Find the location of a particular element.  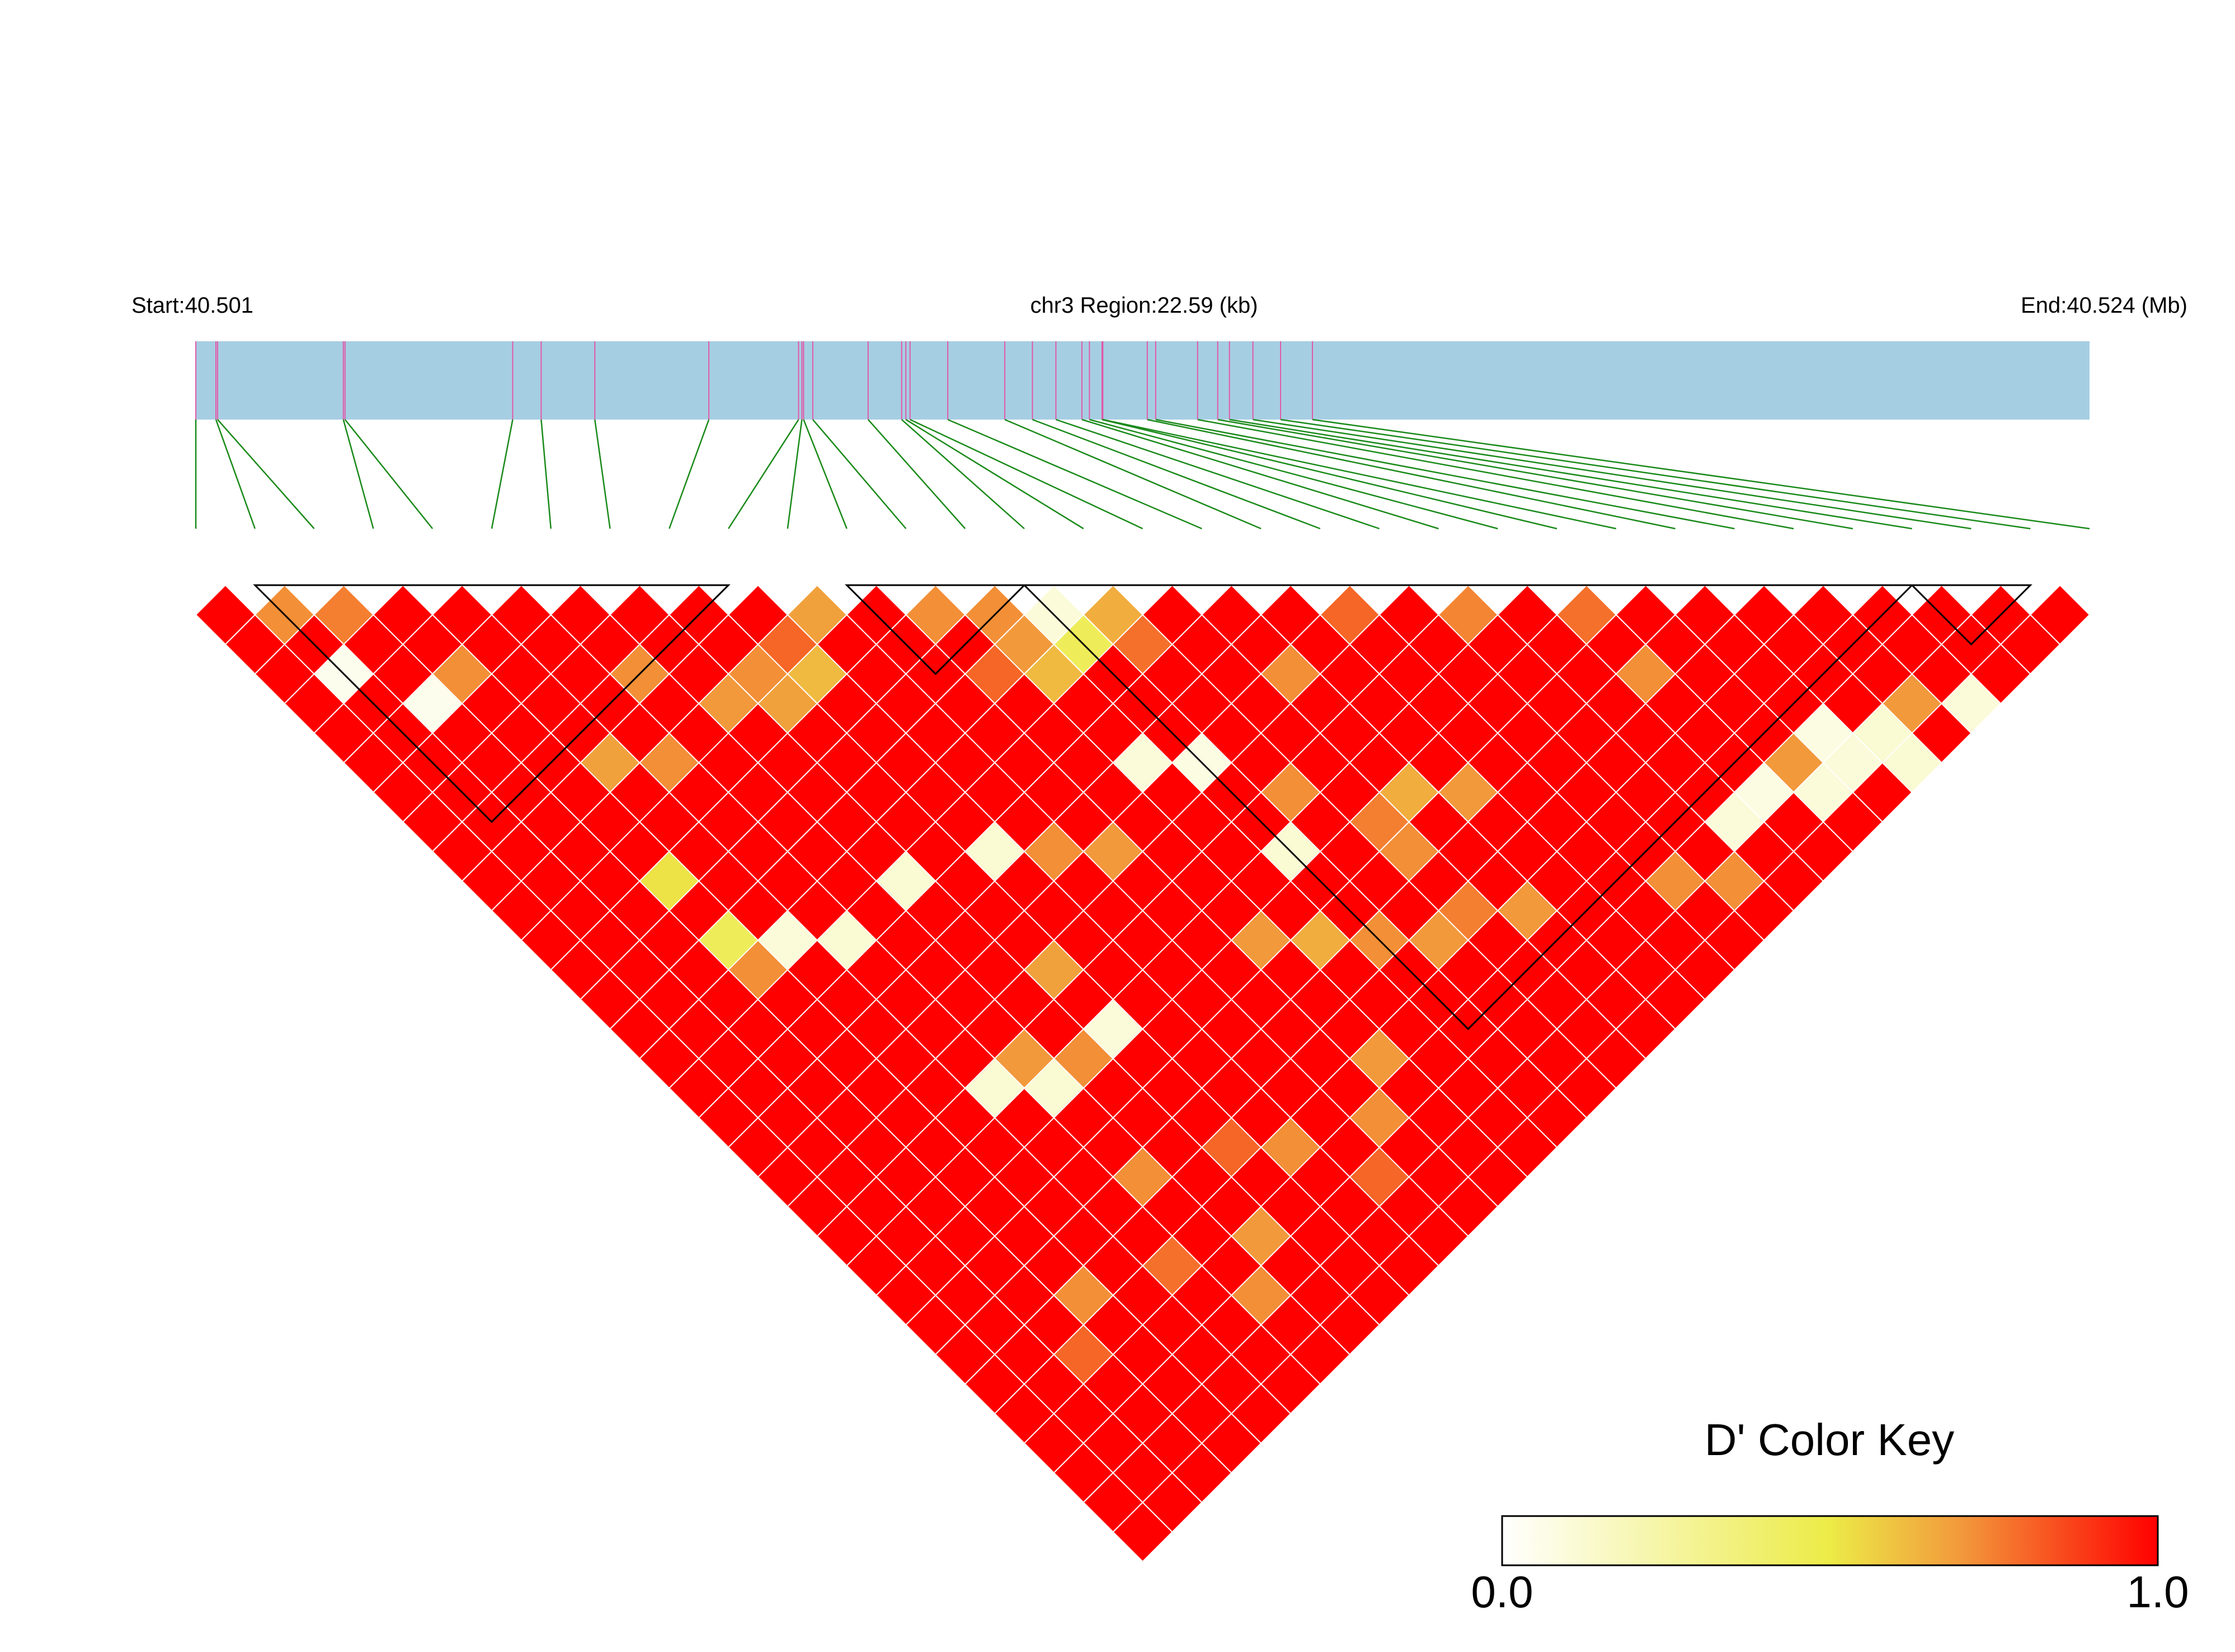

region-bar is located at coordinates (1143, 381).